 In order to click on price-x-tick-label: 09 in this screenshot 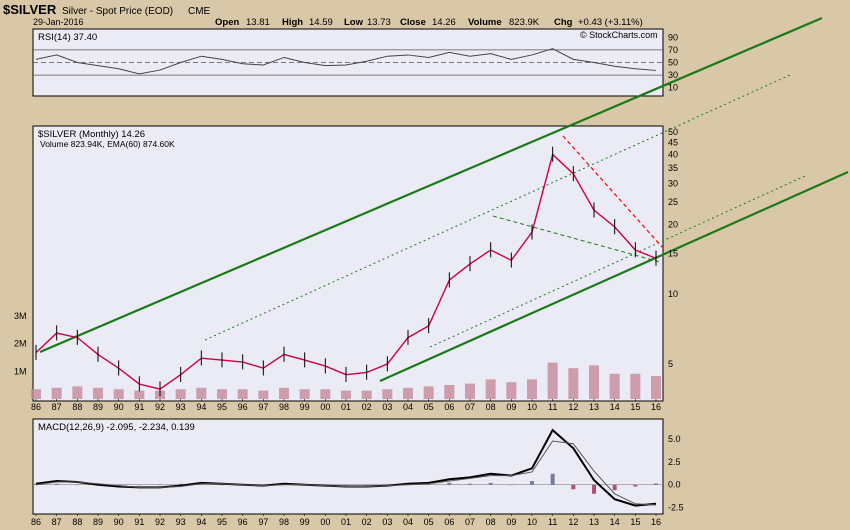, I will do `click(511, 407)`.